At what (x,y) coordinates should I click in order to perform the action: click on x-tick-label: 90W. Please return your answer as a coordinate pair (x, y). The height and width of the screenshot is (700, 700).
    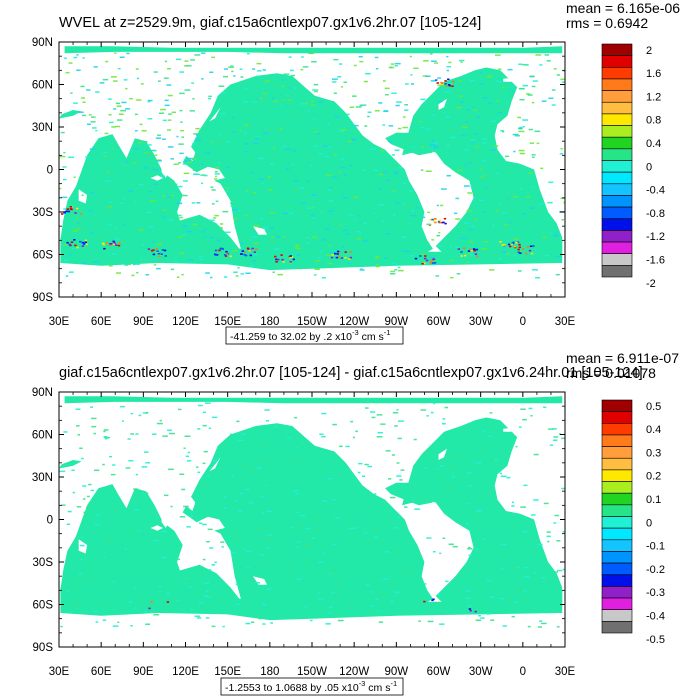
    Looking at the image, I should click on (397, 672).